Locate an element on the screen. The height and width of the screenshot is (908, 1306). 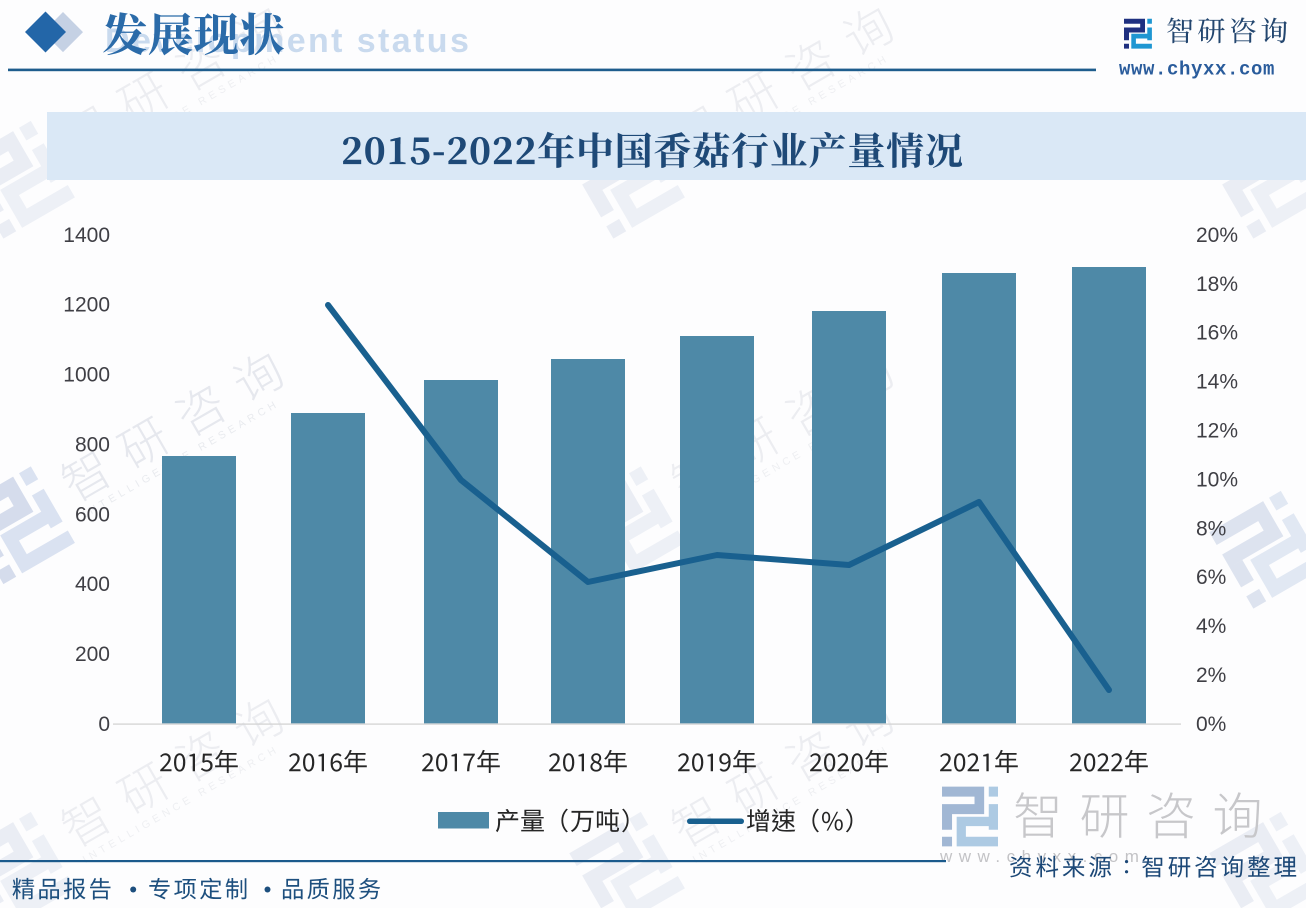
svg-text: 600 is located at coordinates (92, 514).